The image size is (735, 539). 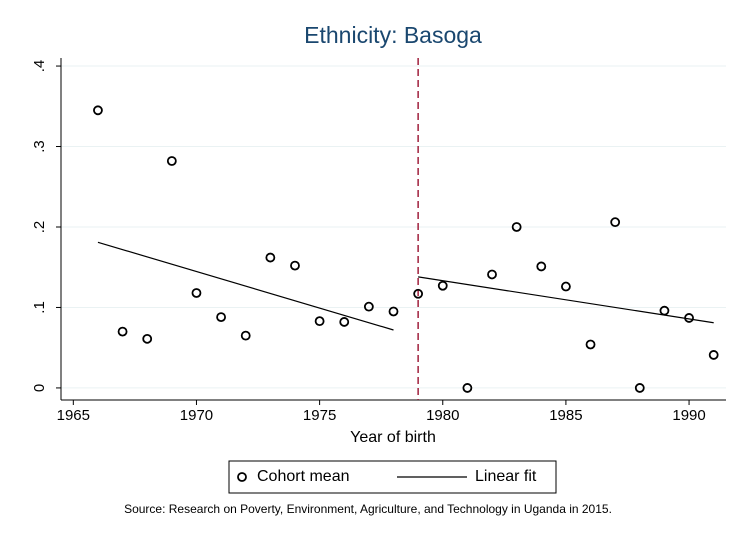 I want to click on x-tick-label: 1985, so click(x=565, y=415).